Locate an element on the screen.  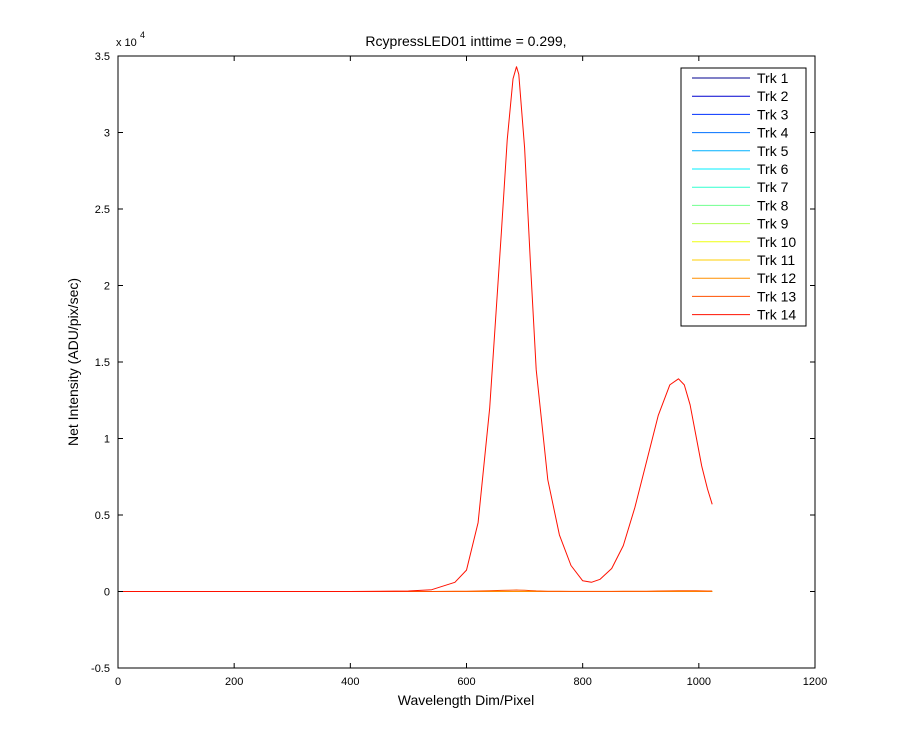
y-tick-label: -0.5 is located at coordinates (100, 669).